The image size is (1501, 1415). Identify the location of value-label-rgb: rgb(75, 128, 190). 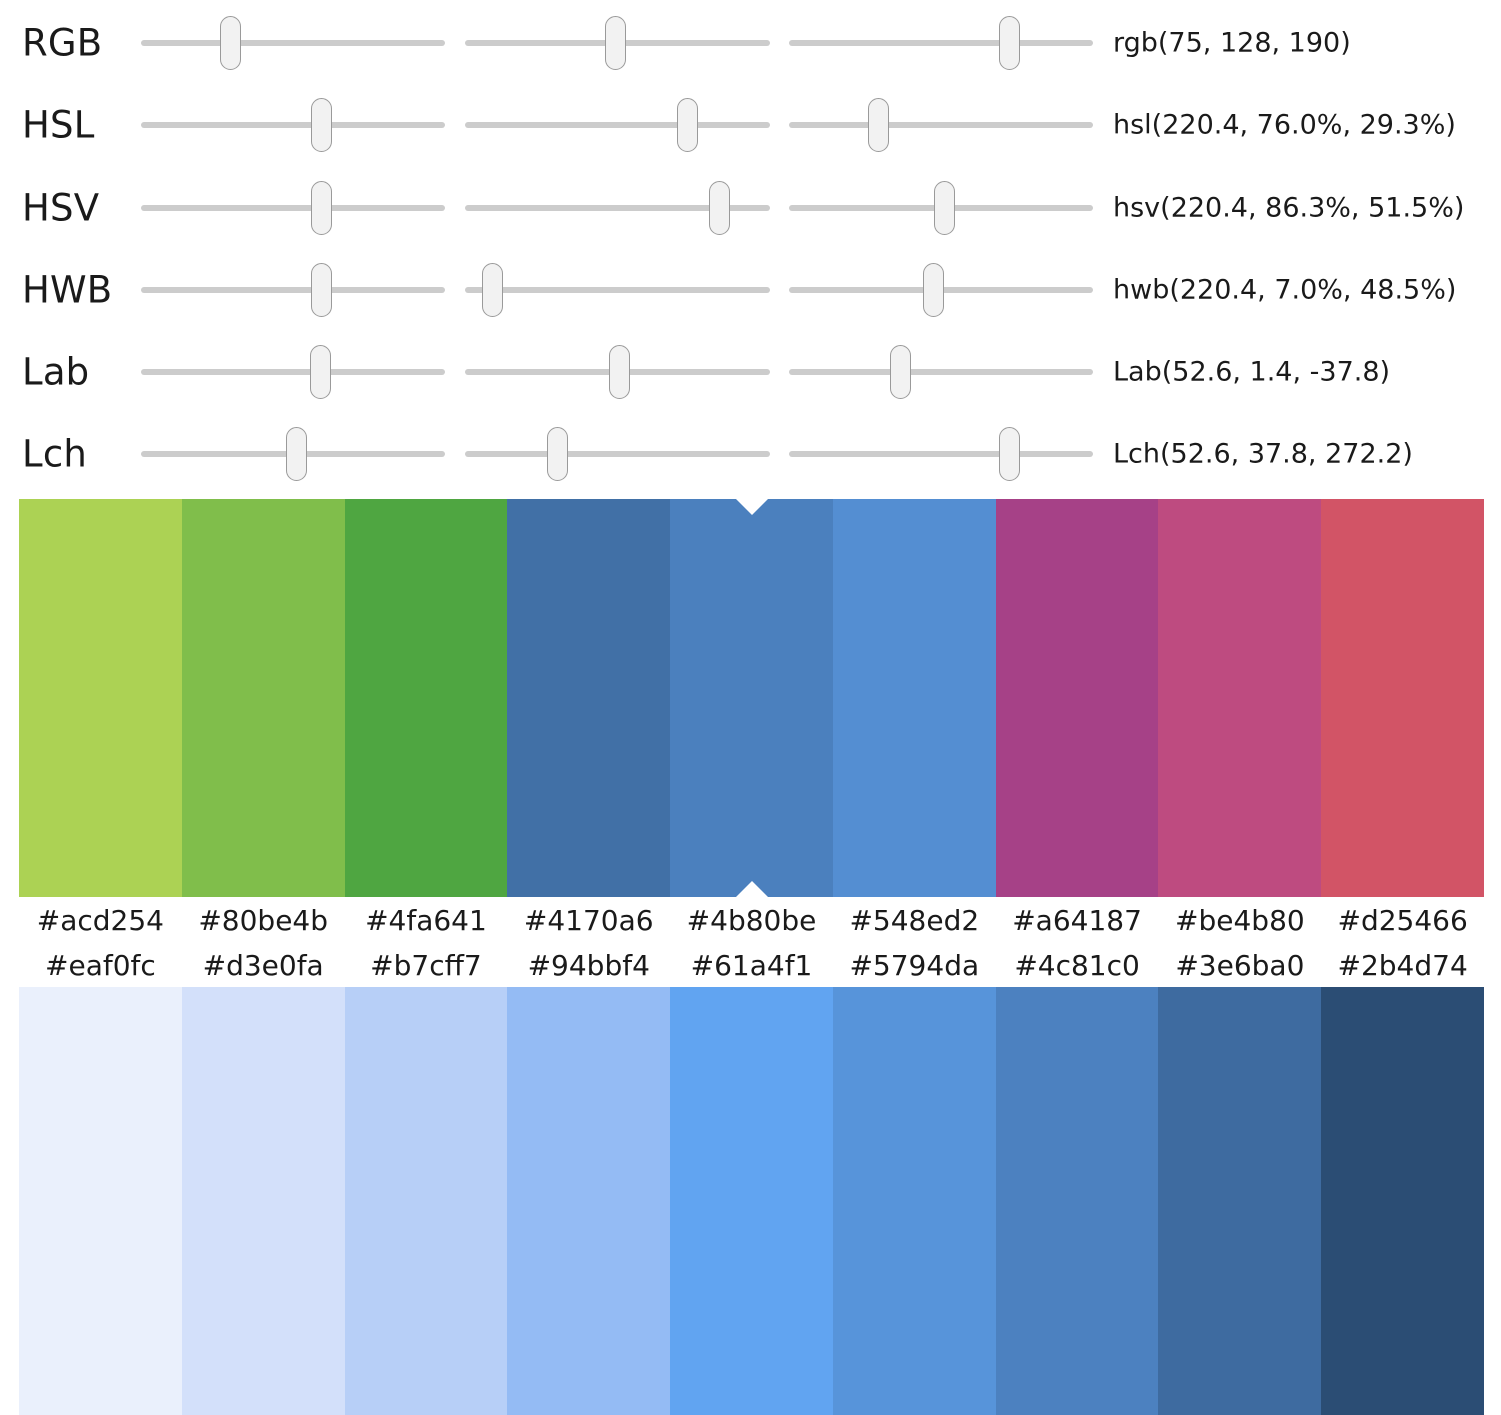
(1232, 43).